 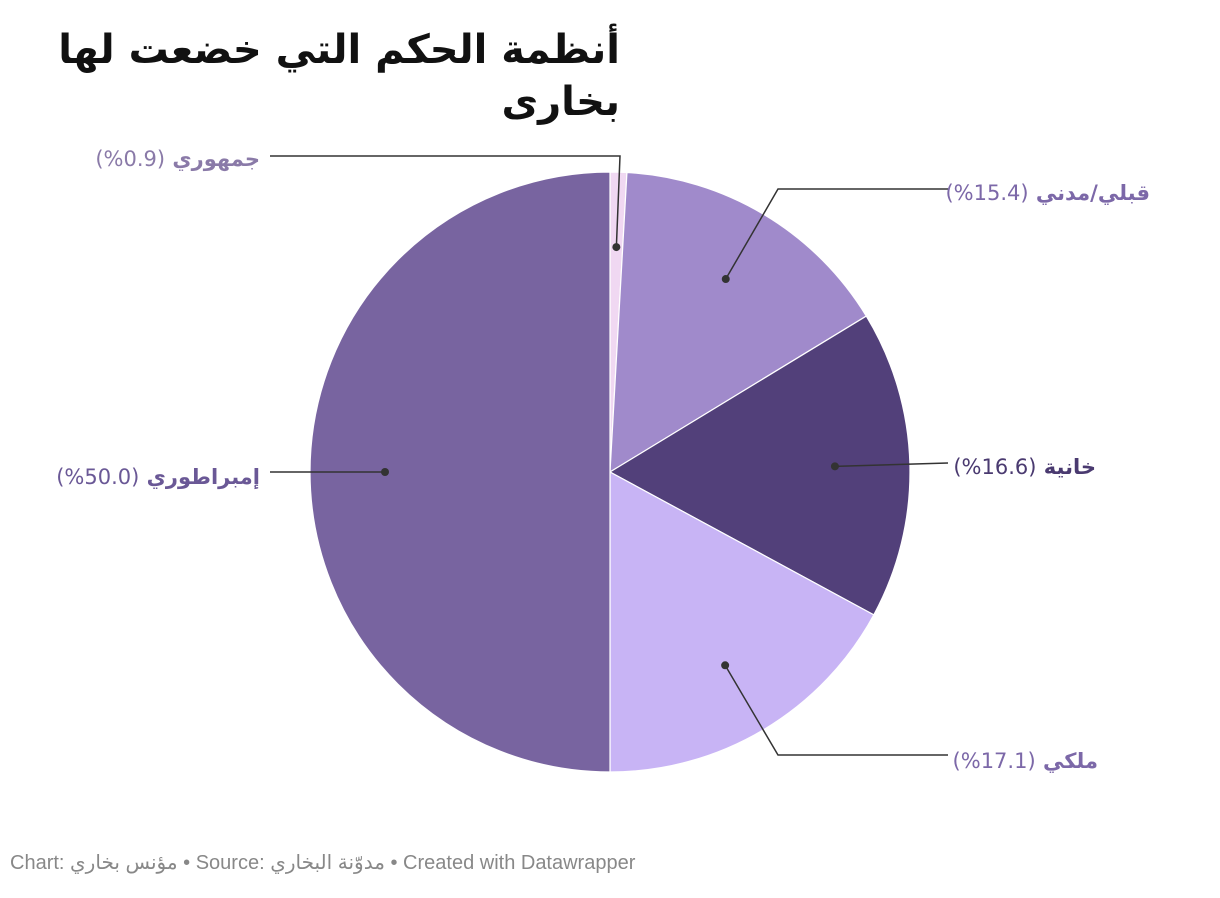 I want to click on slice-label-1: جمهوري (0.9%), so click(x=177, y=159).